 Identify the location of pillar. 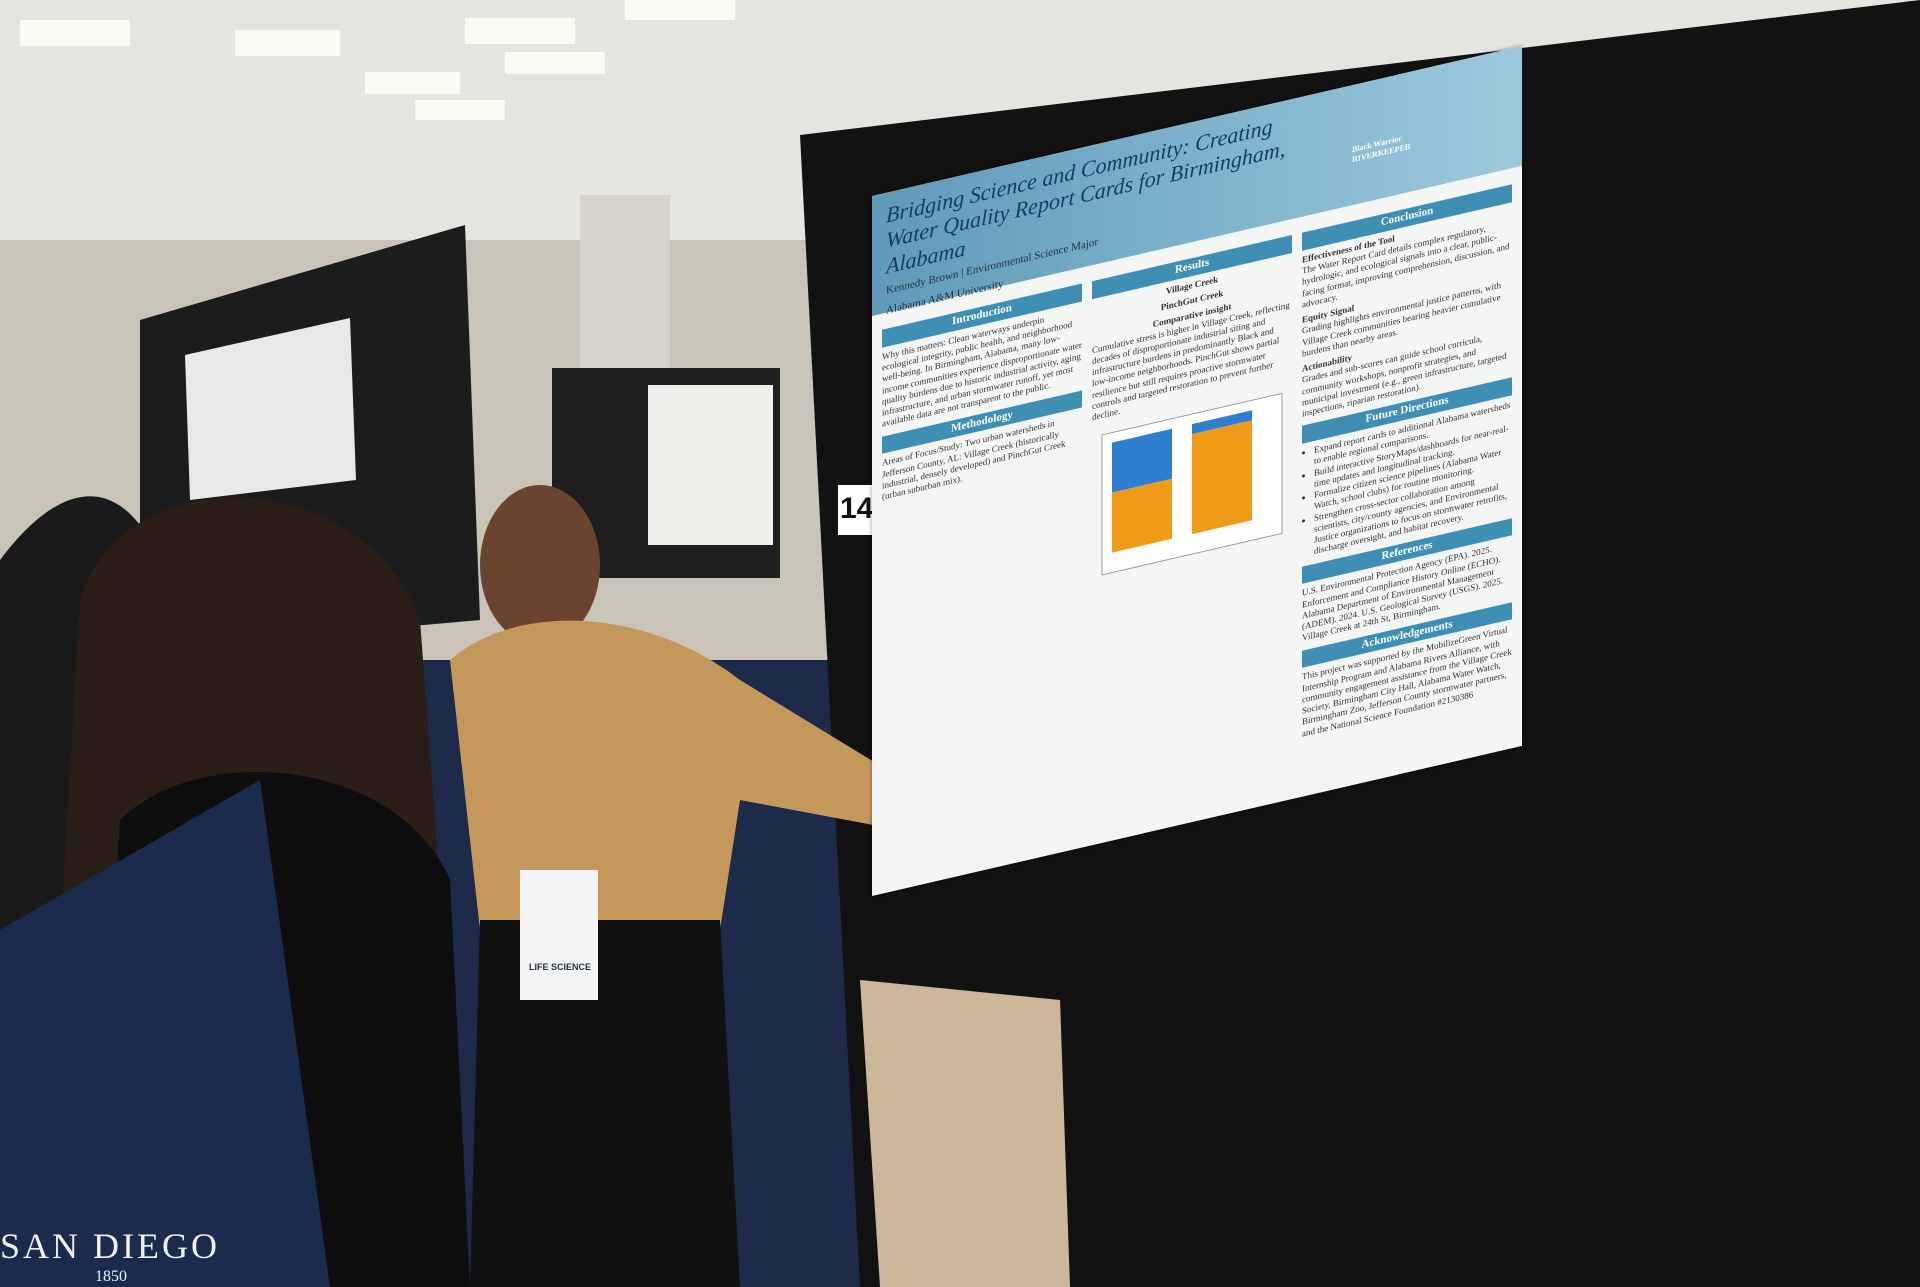
(625, 295).